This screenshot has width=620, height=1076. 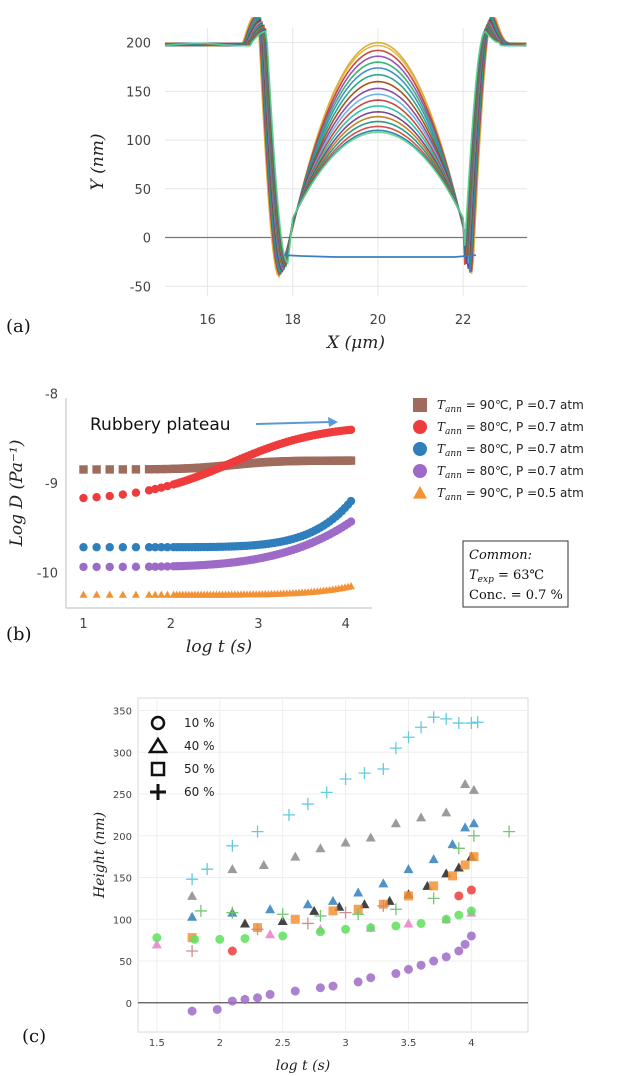 What do you see at coordinates (380, 256) in the screenshot?
I see `bottom-series-line` at bounding box center [380, 256].